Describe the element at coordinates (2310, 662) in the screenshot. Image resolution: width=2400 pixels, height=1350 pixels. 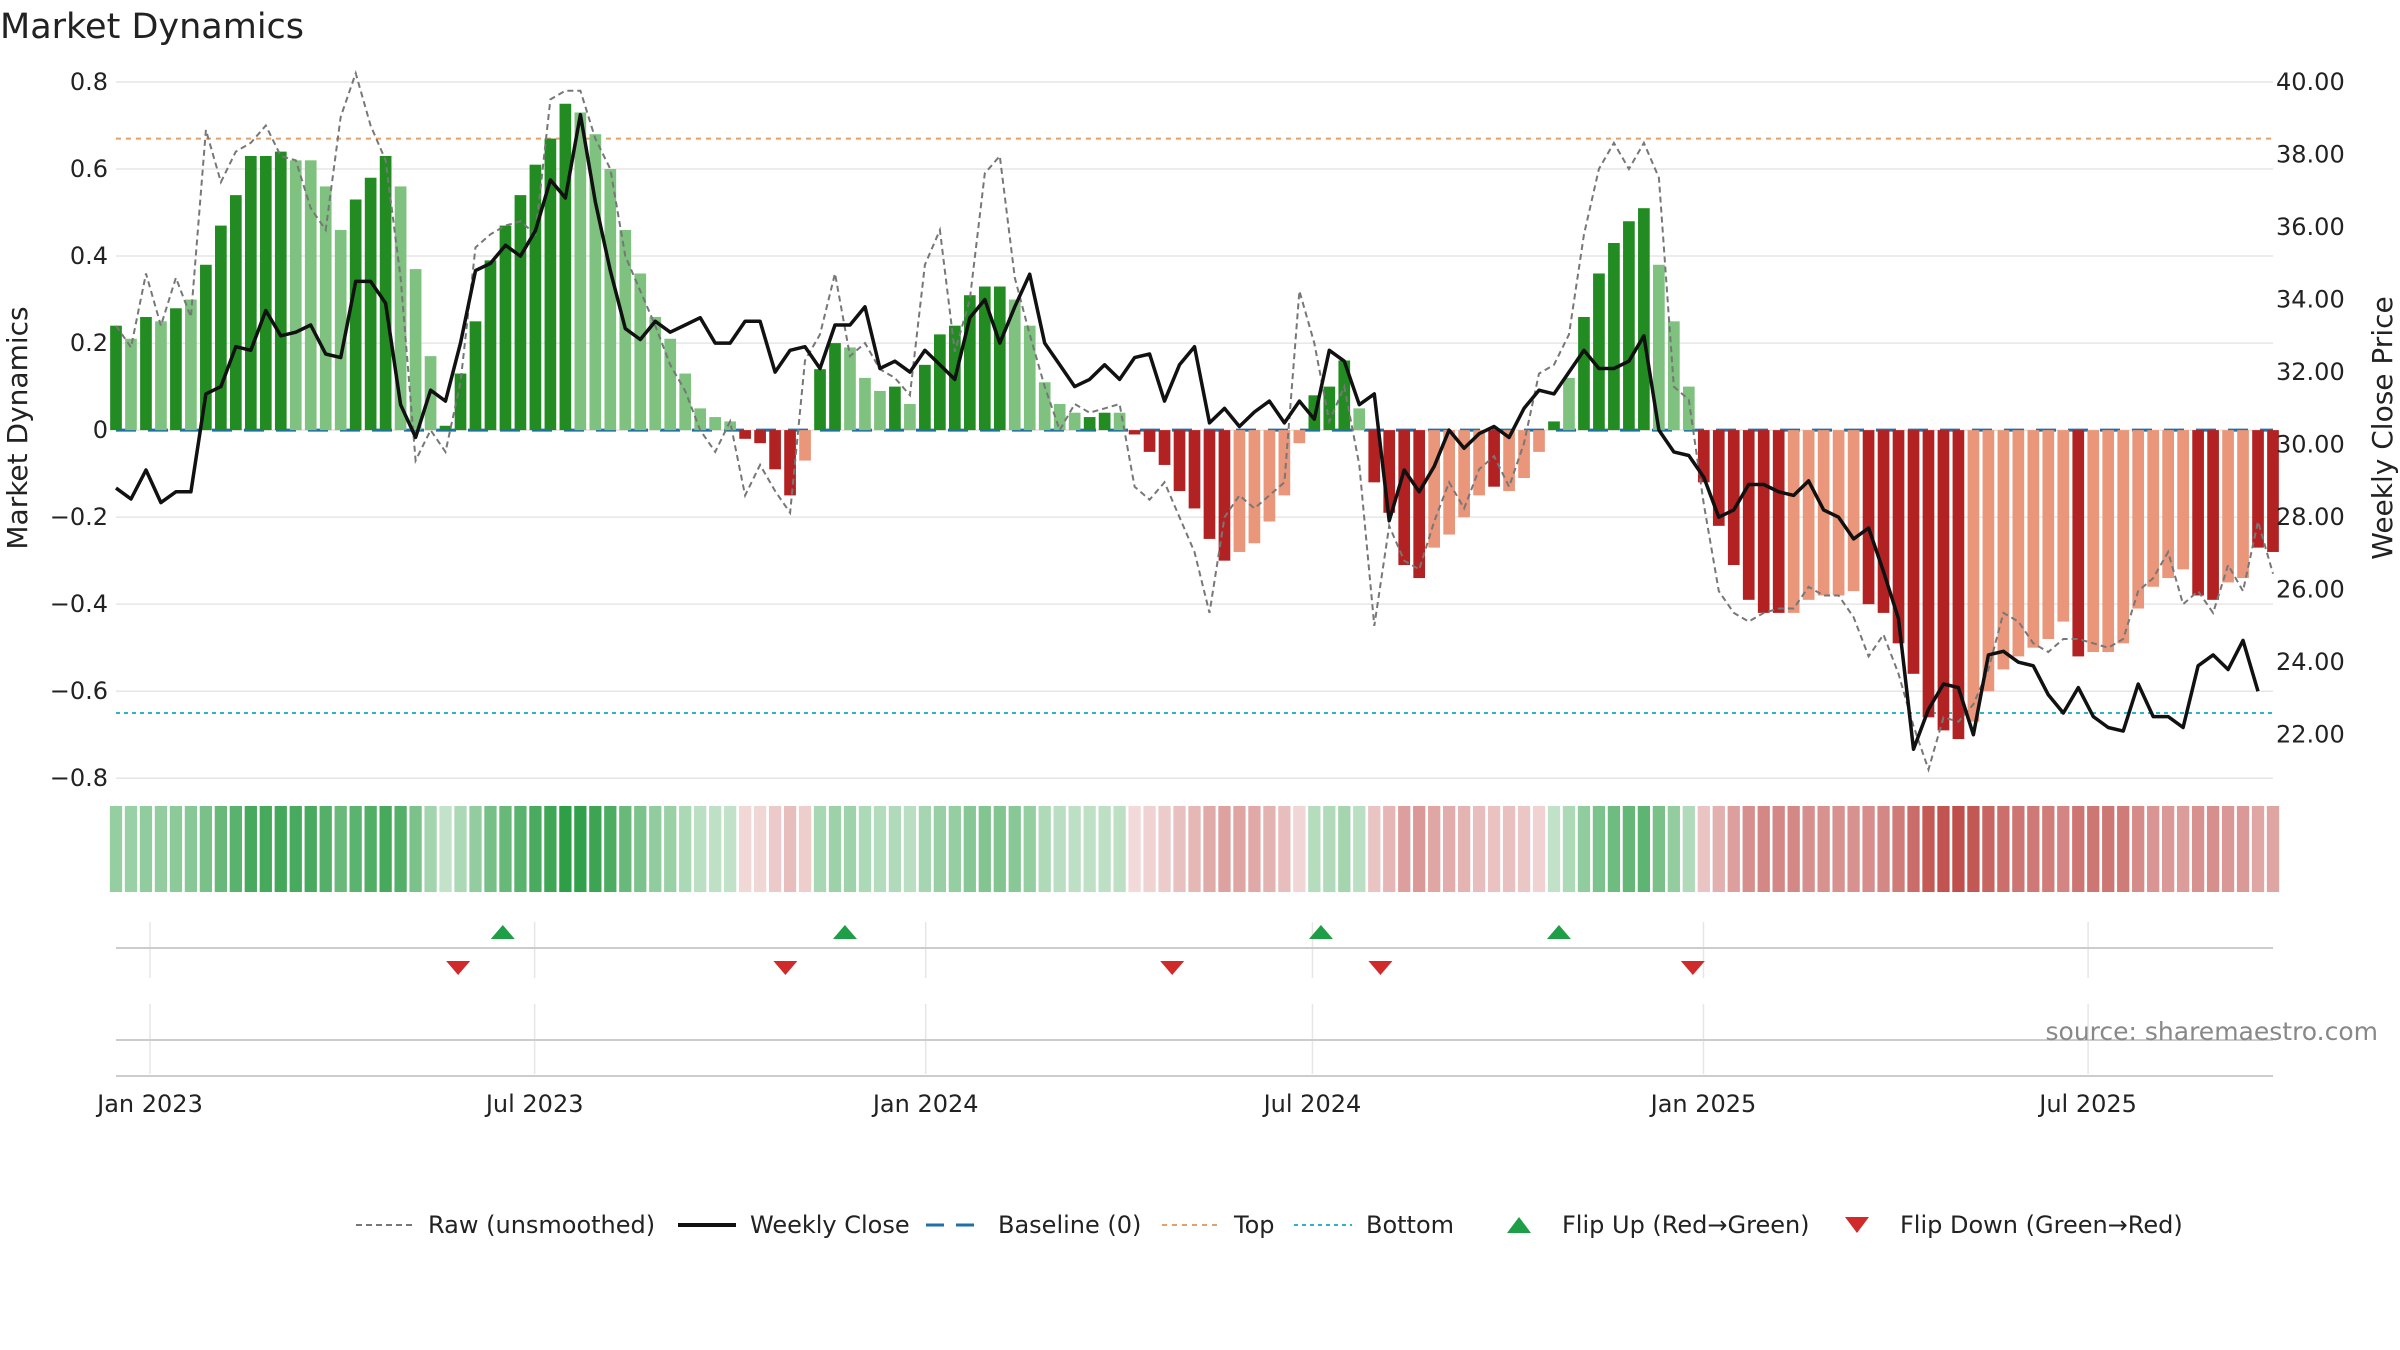
I see `right-tick-label: 24.00` at that location.